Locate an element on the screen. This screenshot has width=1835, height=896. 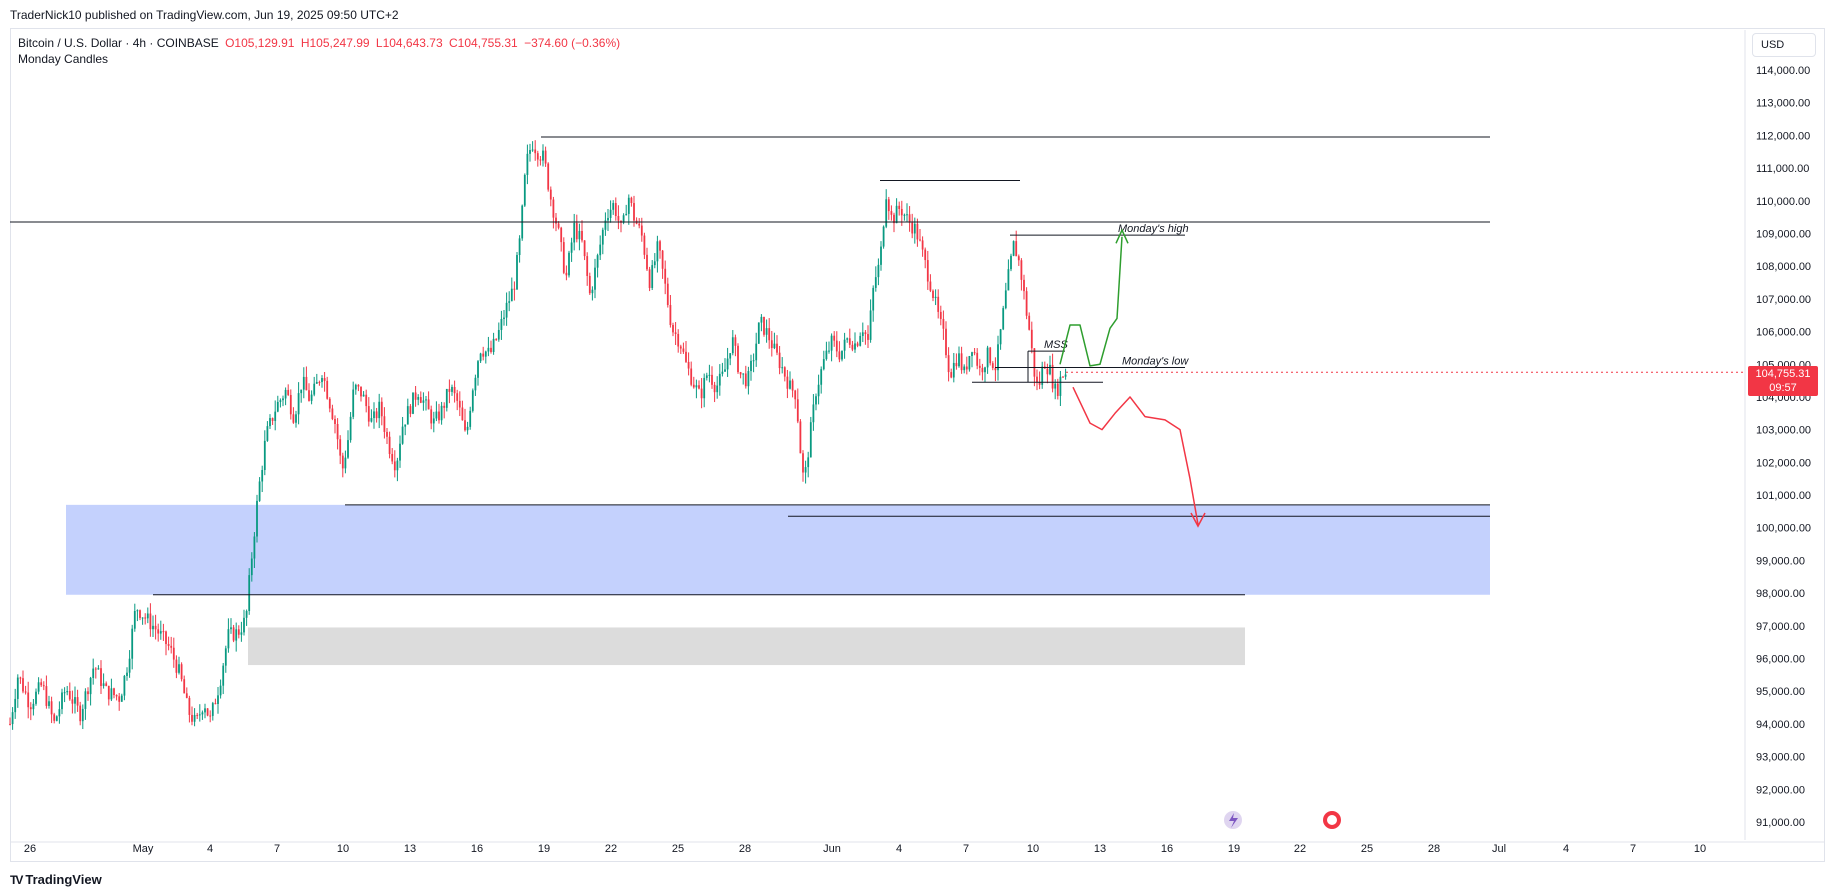
tradingview-logo: TV TradingView is located at coordinates (56, 879).